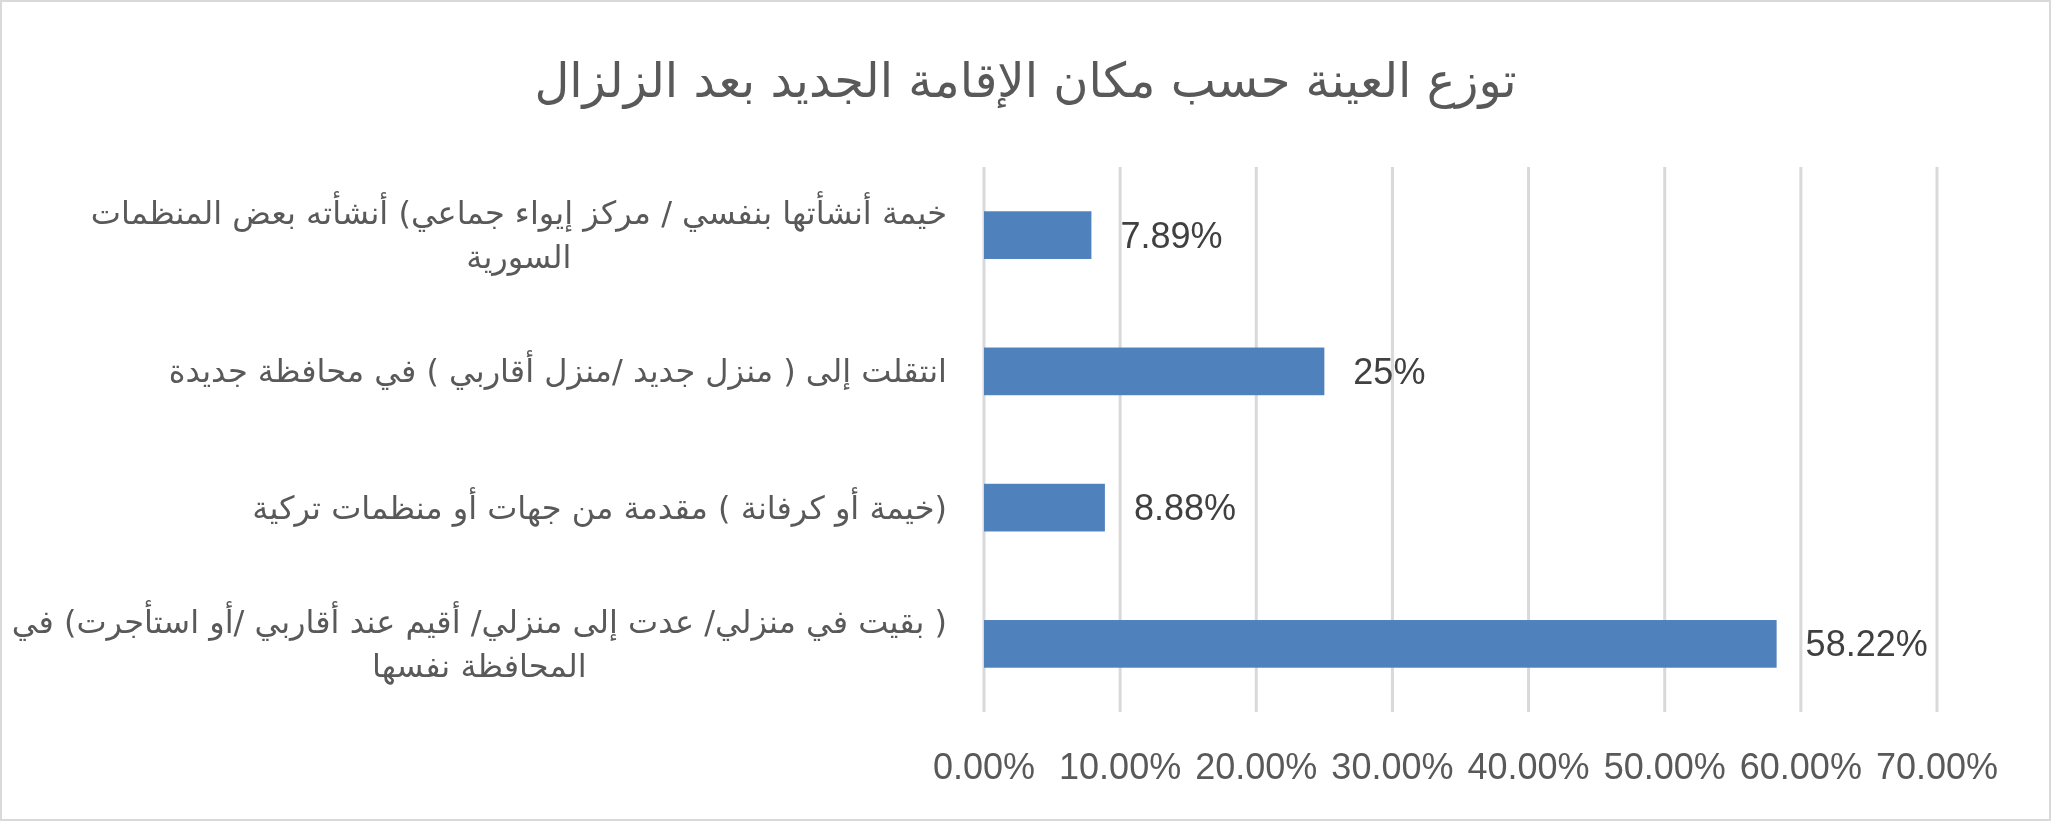 Image resolution: width=2051 pixels, height=821 pixels. Describe the element at coordinates (1800, 766) in the screenshot. I see `x-tick-label: 60.00%` at that location.